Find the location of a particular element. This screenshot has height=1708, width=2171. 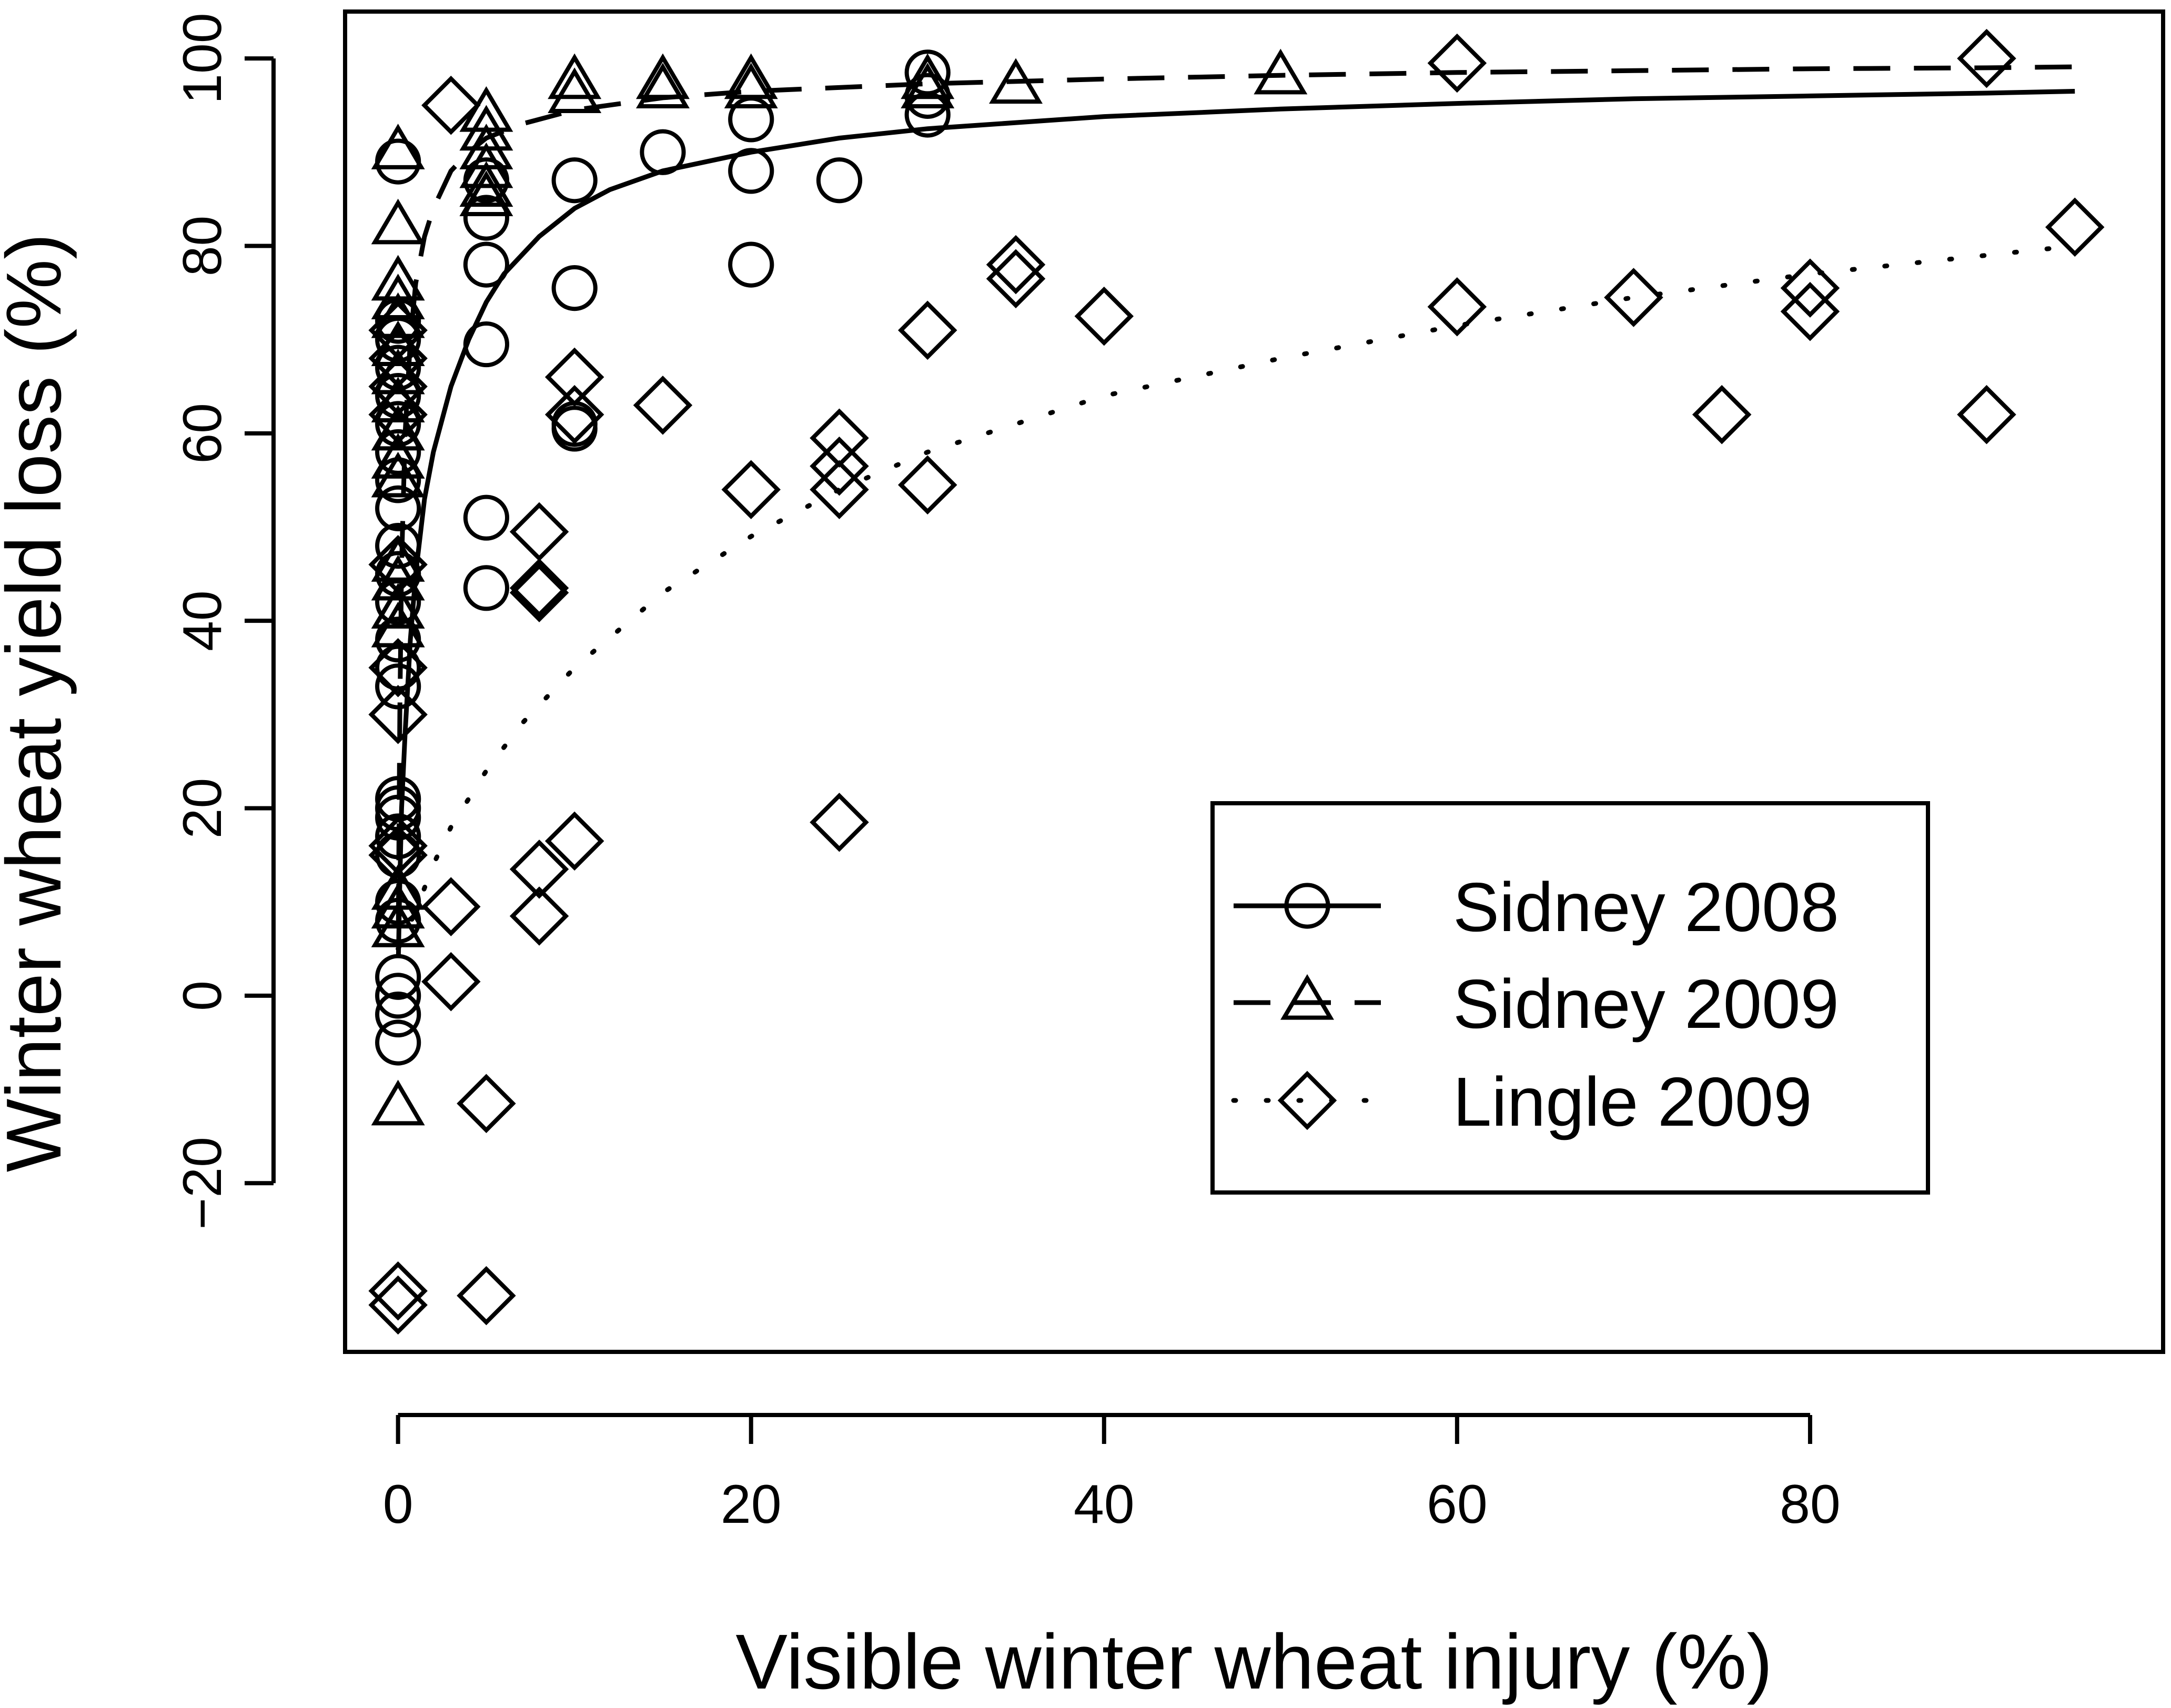

x-tick-label: 0 is located at coordinates (398, 1504).